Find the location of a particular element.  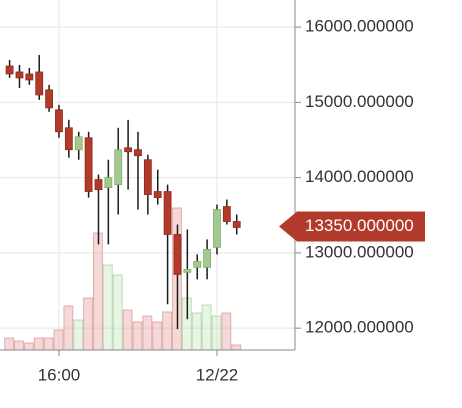

y-tick-label: 13000.000000 is located at coordinates (359, 251).